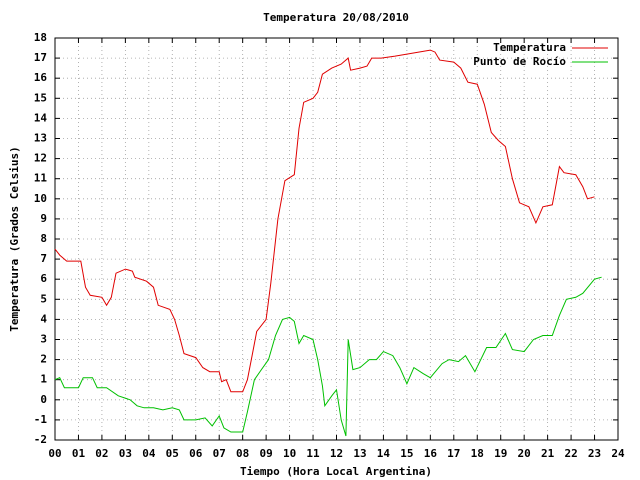  Describe the element at coordinates (43, 318) in the screenshot. I see `y-tick-label: 4` at that location.